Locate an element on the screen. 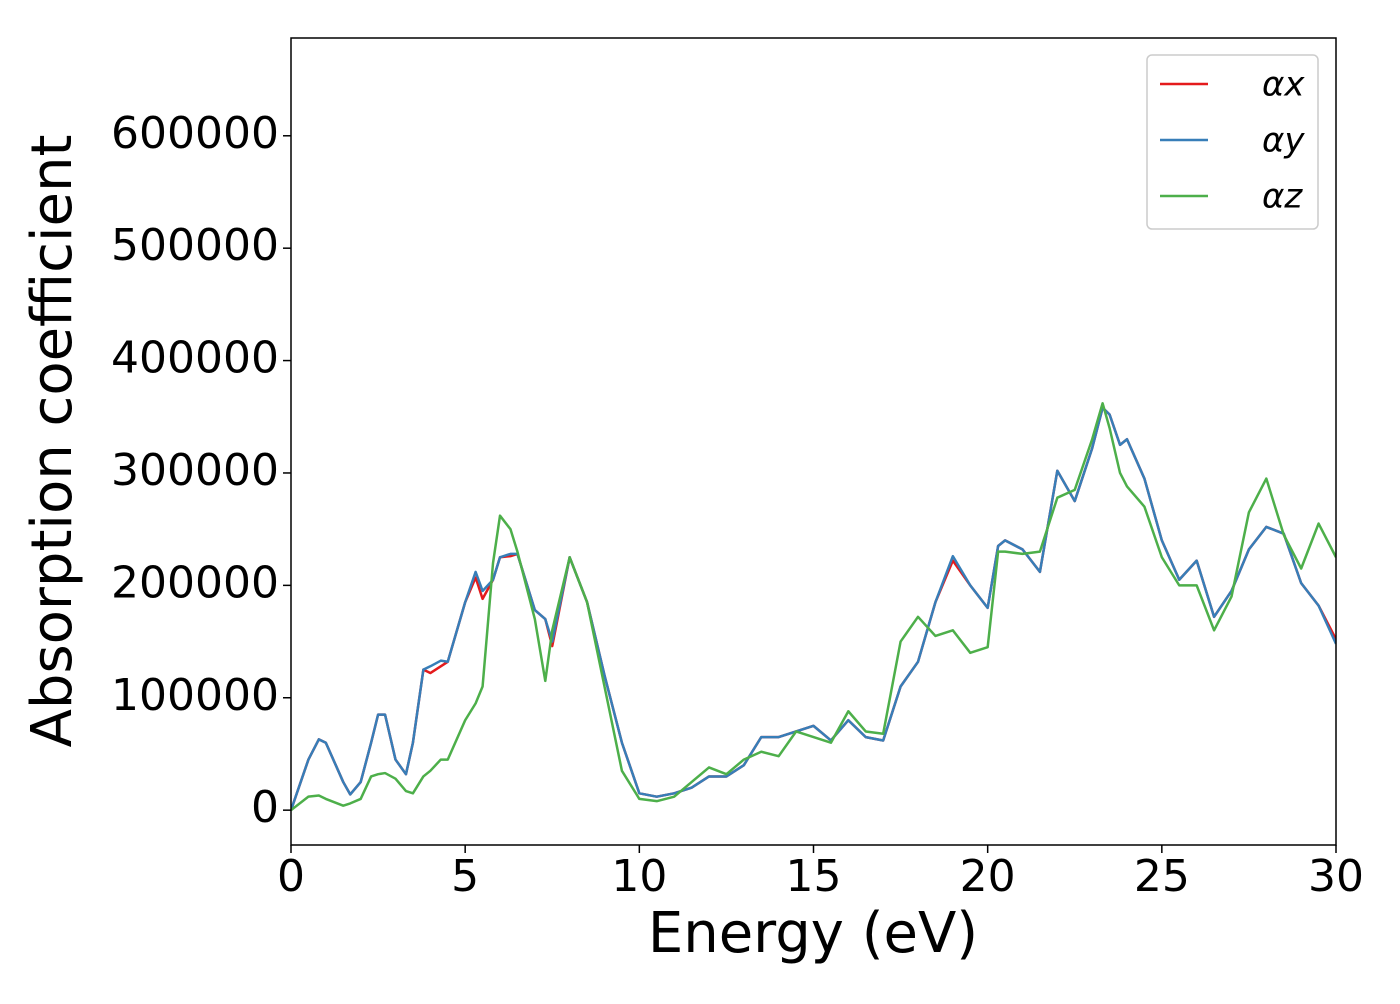  y-tick-label: 600000 is located at coordinates (195, 133).